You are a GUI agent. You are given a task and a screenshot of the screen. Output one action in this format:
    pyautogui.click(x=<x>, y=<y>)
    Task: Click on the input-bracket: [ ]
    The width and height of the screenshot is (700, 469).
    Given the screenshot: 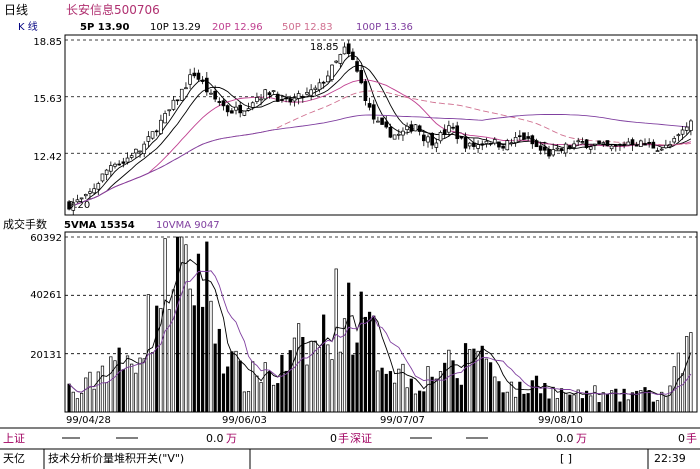 What is the action you would take?
    pyautogui.click(x=566, y=458)
    